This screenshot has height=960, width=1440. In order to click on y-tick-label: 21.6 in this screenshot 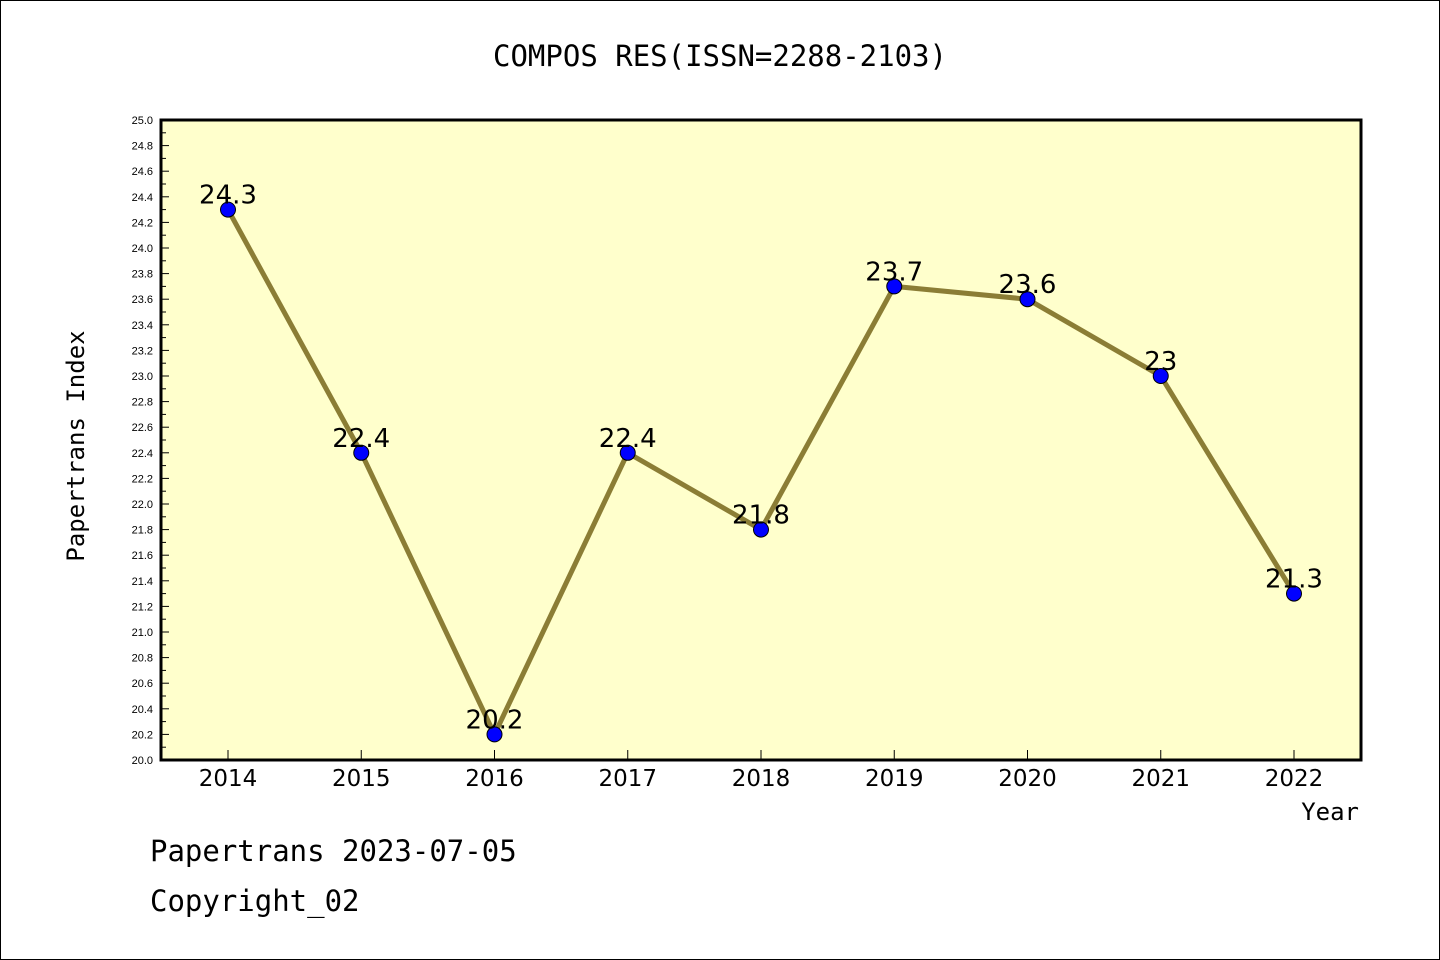, I will do `click(142, 556)`.